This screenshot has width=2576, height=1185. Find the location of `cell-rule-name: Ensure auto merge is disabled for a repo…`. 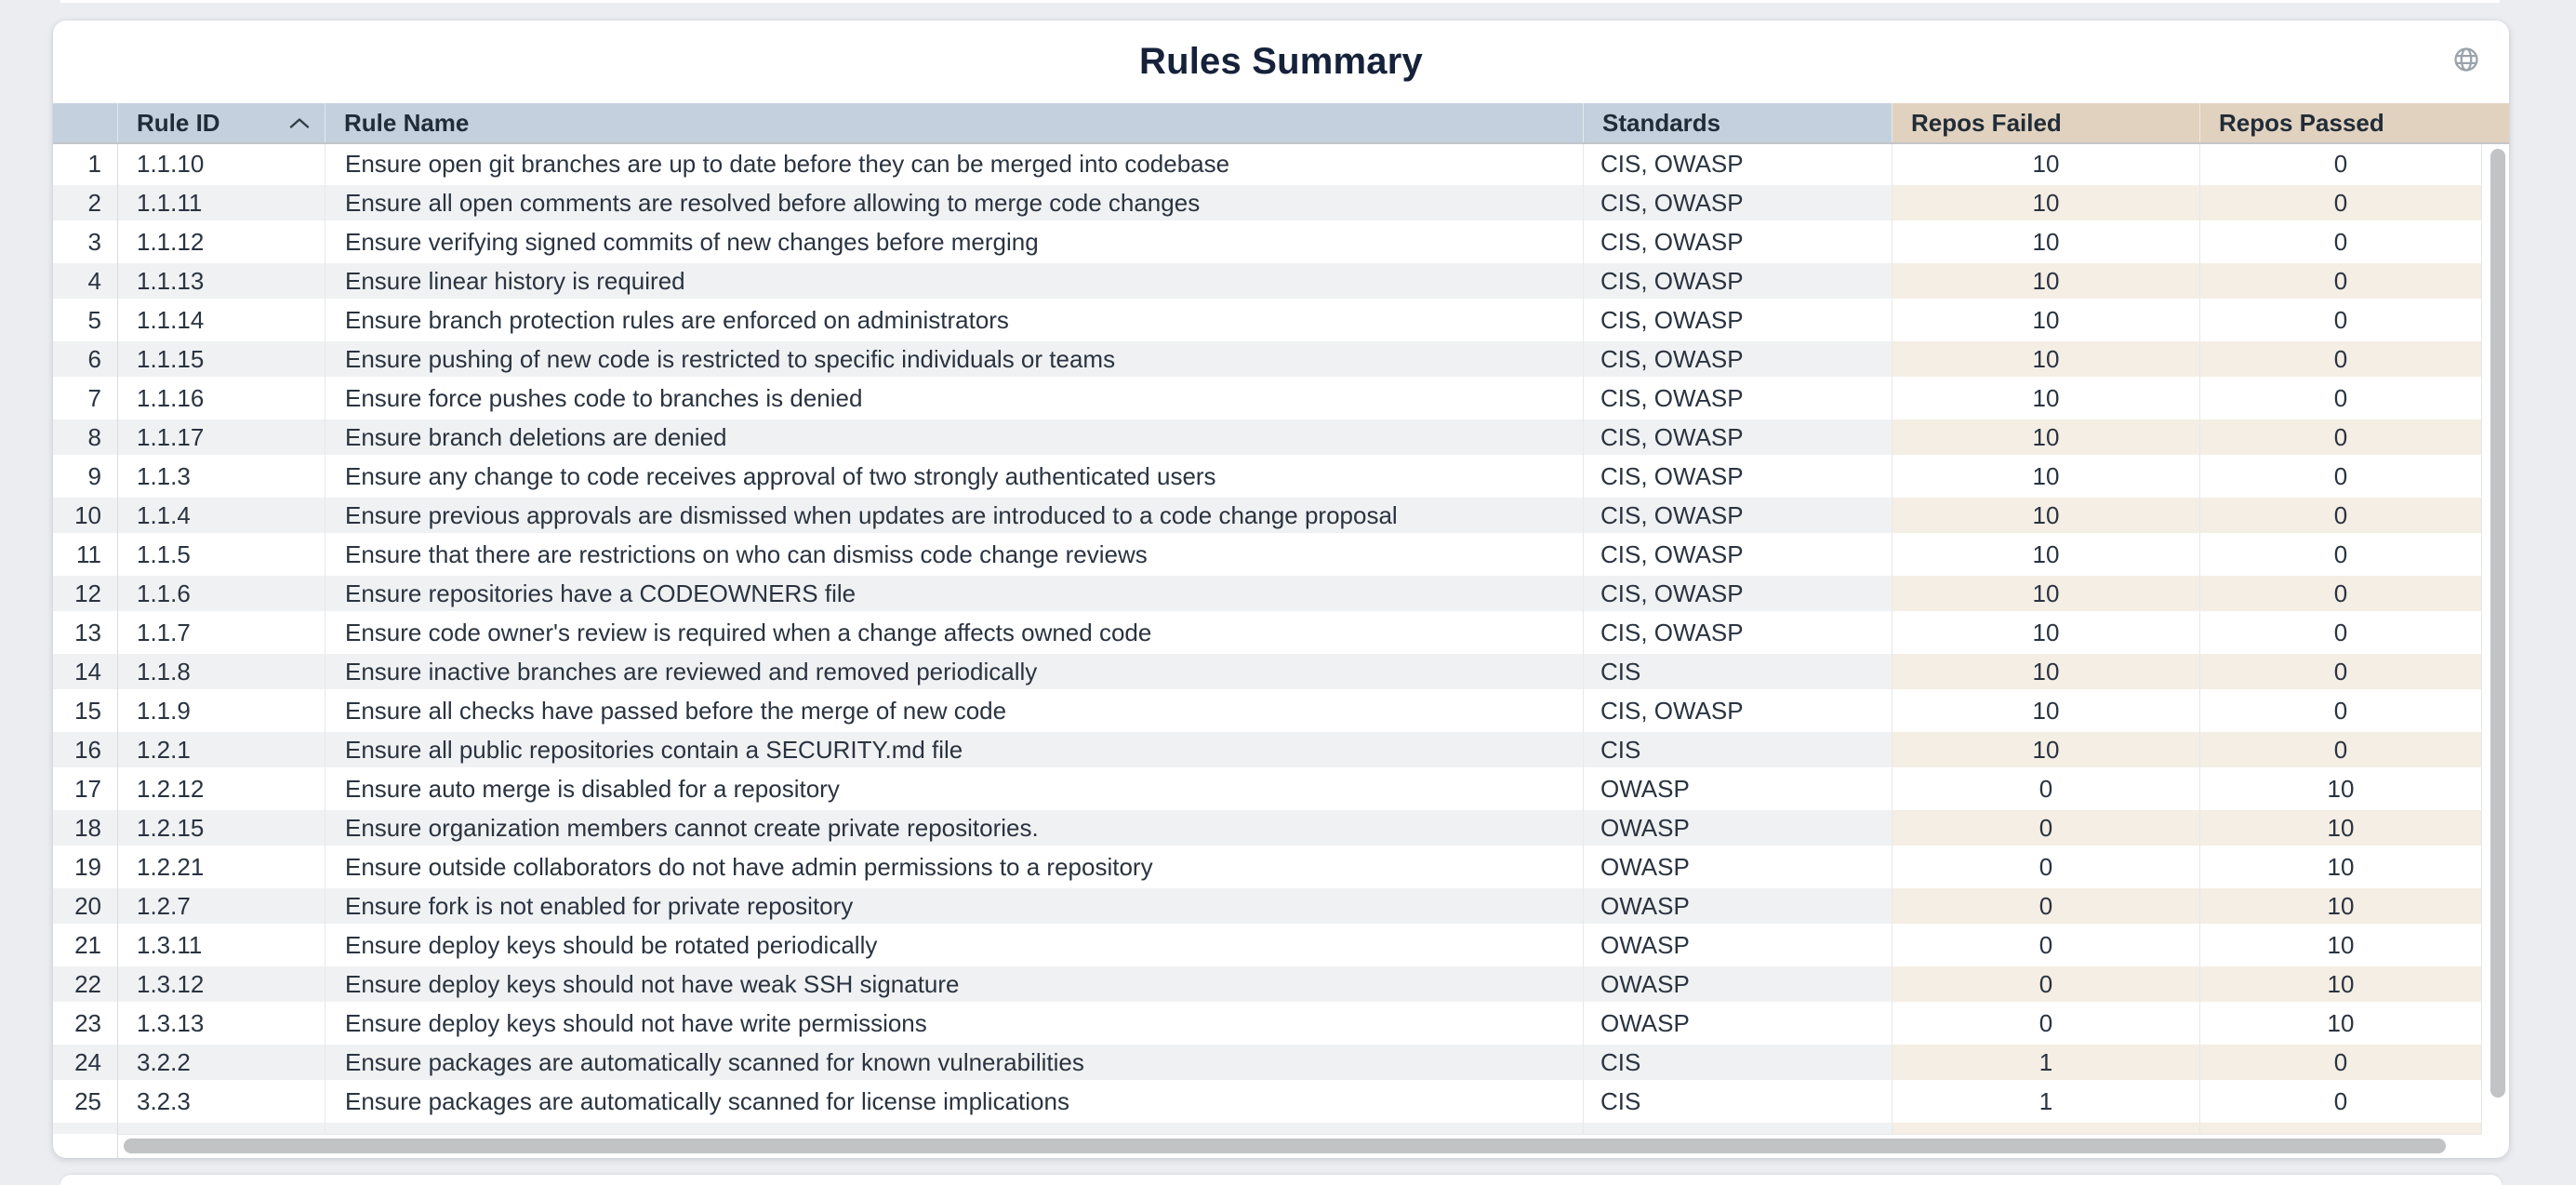

cell-rule-name: Ensure auto merge is disabled for a repo… is located at coordinates (954, 789).